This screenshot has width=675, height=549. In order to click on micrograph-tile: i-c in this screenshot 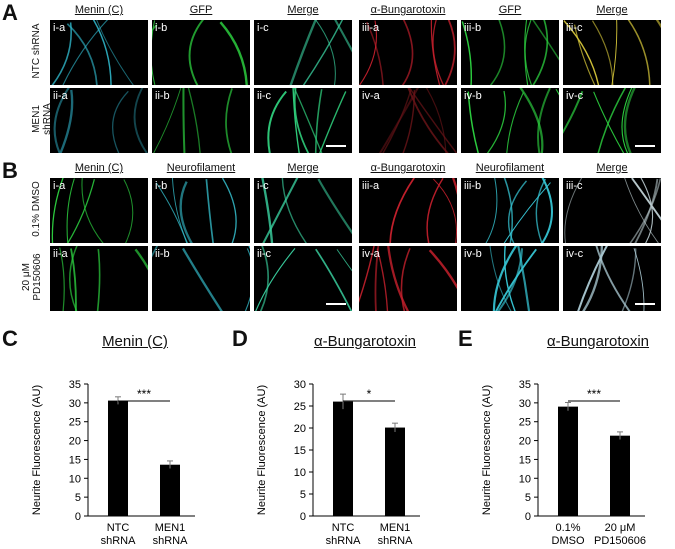, I will do `click(303, 52)`.